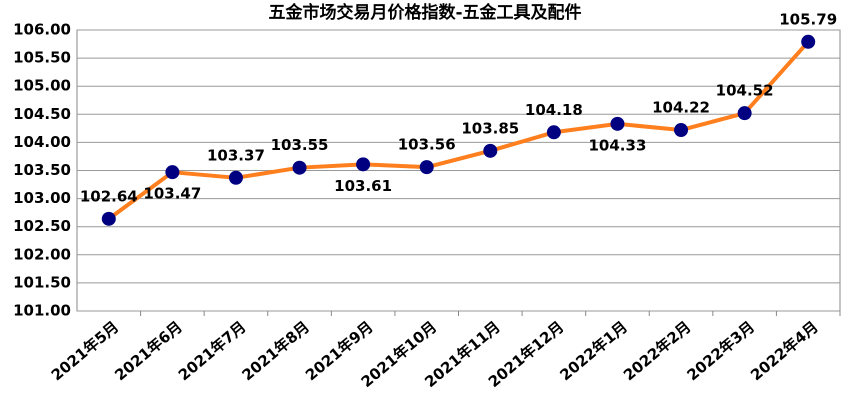 The width and height of the screenshot is (850, 411). I want to click on chart-title: 五金市场交易月价格指数-五金工具及配件, so click(424, 12).